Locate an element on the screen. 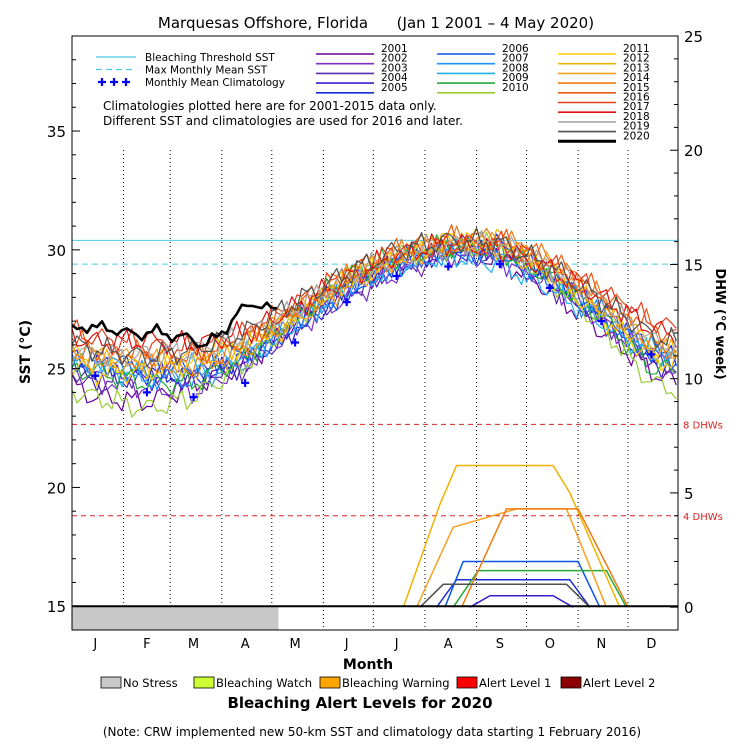 The width and height of the screenshot is (750, 750). sst-line-2020 is located at coordinates (174, 325).